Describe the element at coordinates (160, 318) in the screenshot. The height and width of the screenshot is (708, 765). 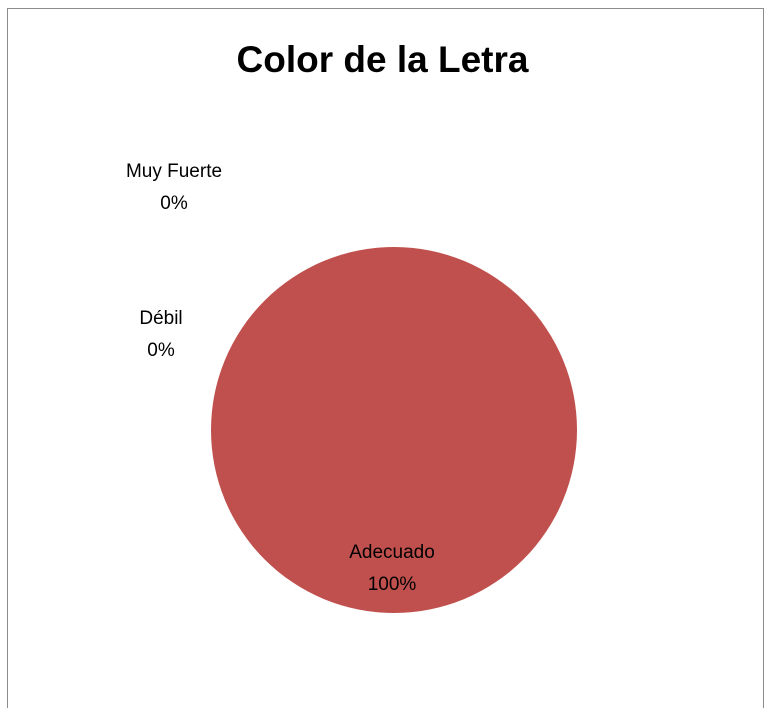
I see `slice-label-debil: Débil` at that location.